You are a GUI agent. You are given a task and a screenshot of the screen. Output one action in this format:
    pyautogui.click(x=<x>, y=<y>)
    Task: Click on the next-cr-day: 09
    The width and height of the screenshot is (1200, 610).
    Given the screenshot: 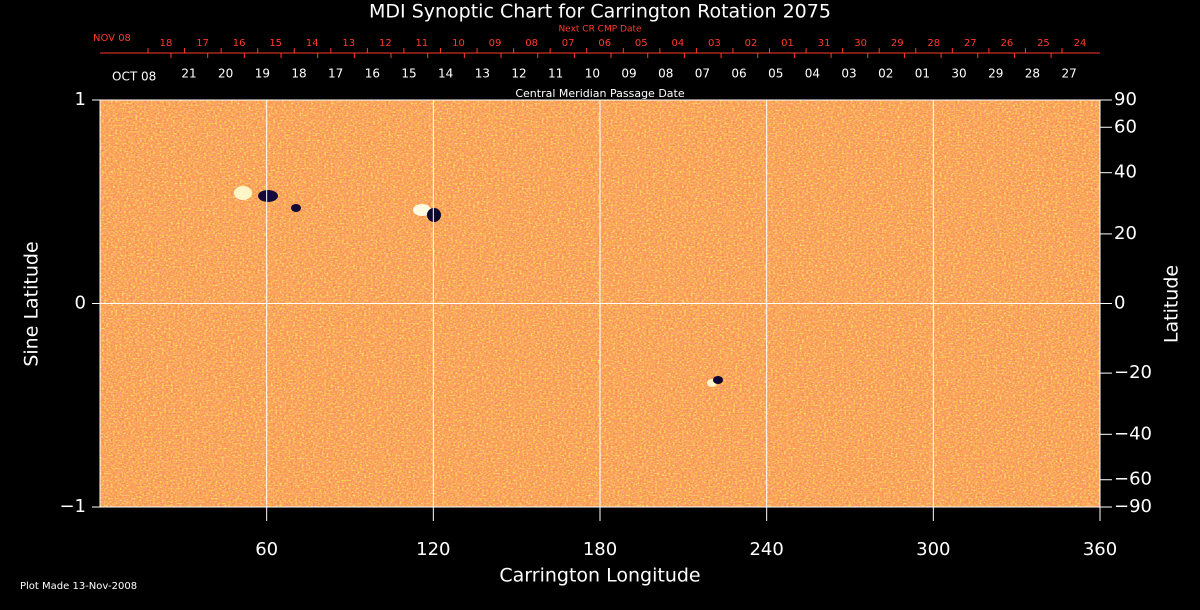 What is the action you would take?
    pyautogui.click(x=495, y=43)
    